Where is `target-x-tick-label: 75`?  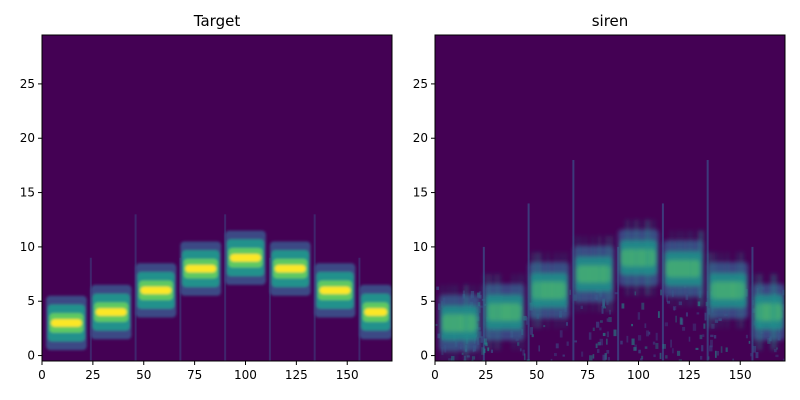
target-x-tick-label: 75 is located at coordinates (194, 375).